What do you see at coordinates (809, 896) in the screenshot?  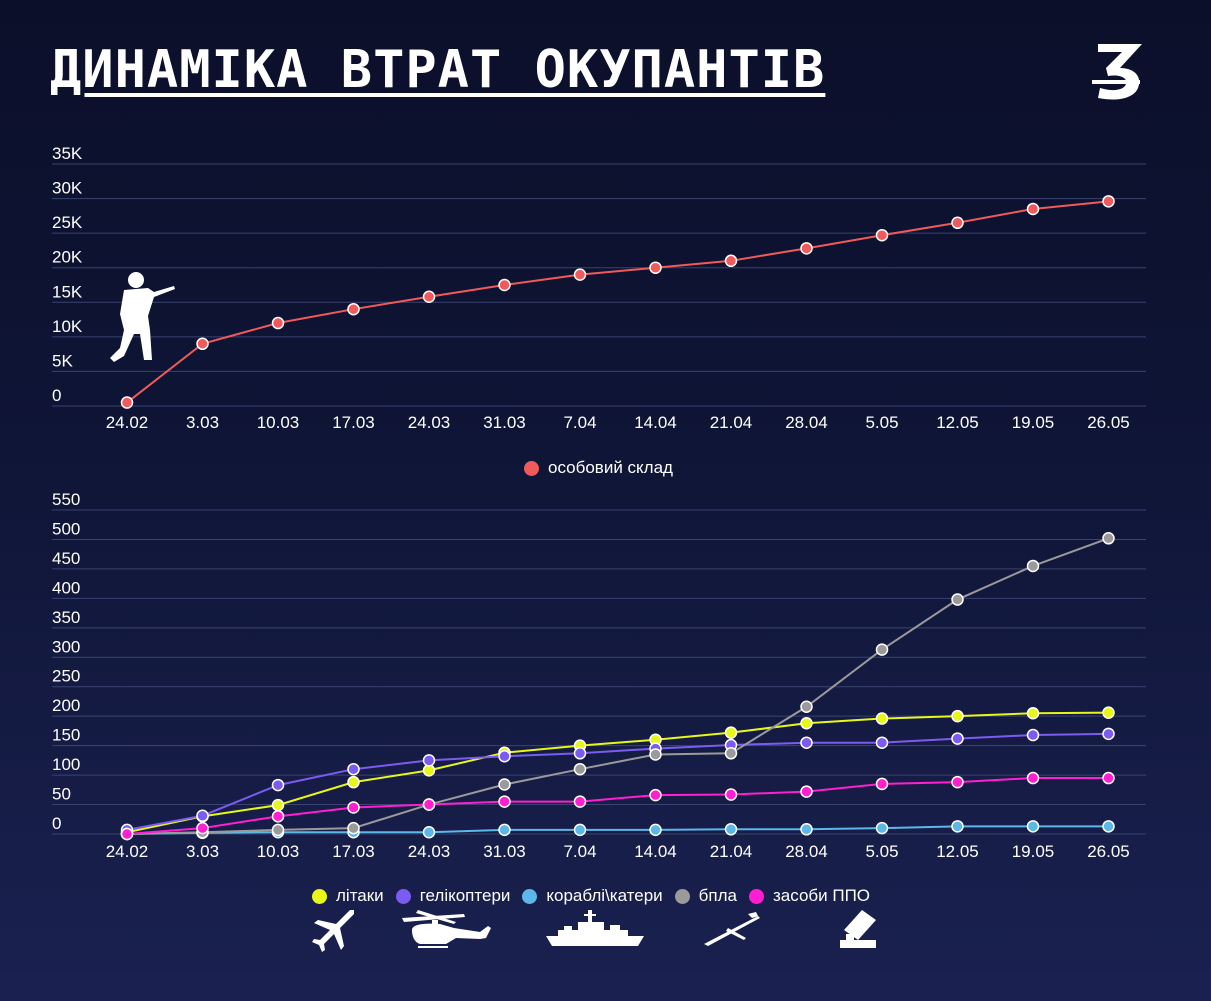 I see `legend-item: засоби ППО` at bounding box center [809, 896].